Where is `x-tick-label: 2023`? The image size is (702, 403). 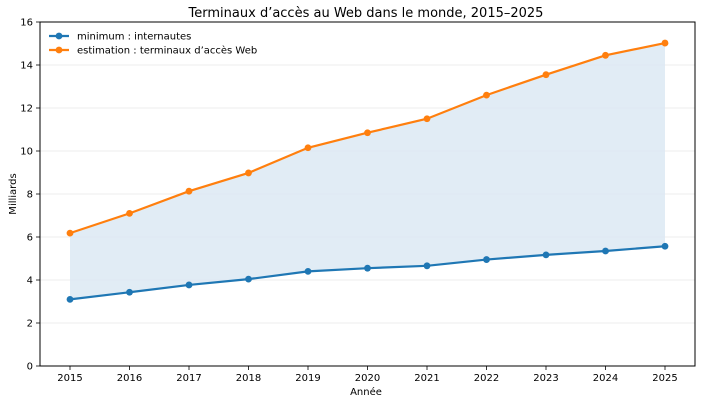 x-tick-label: 2023 is located at coordinates (545, 378).